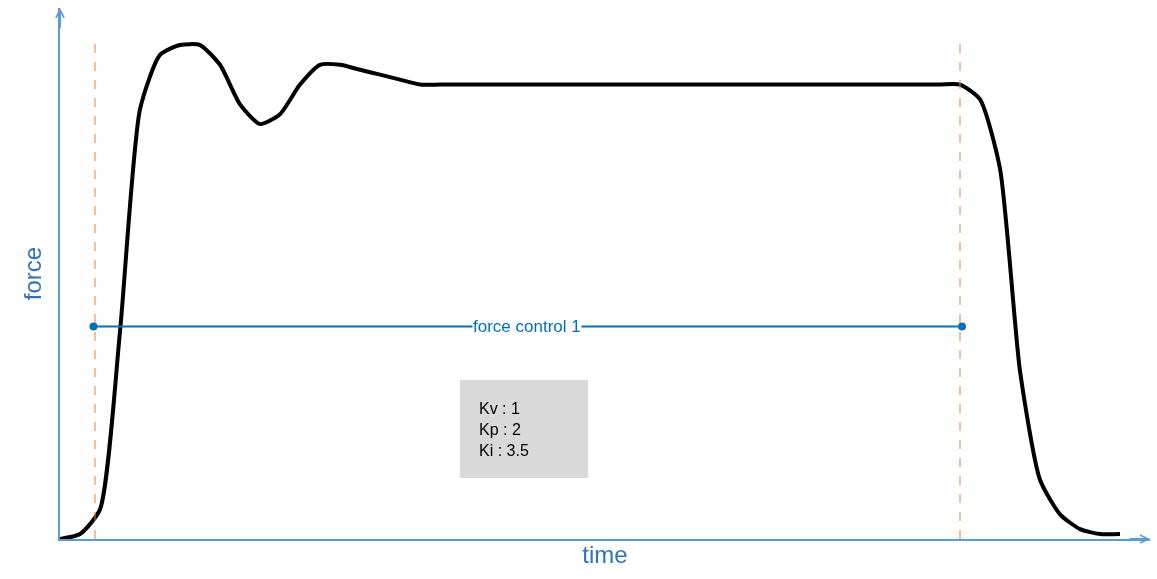 Image resolution: width=1157 pixels, height=579 pixels. Describe the element at coordinates (605, 554) in the screenshot. I see `x-axis-title: time` at that location.